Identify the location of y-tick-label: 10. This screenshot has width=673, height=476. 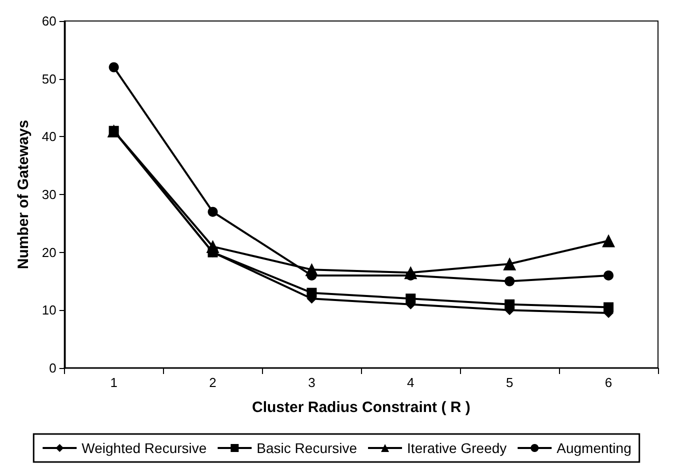
(49, 310).